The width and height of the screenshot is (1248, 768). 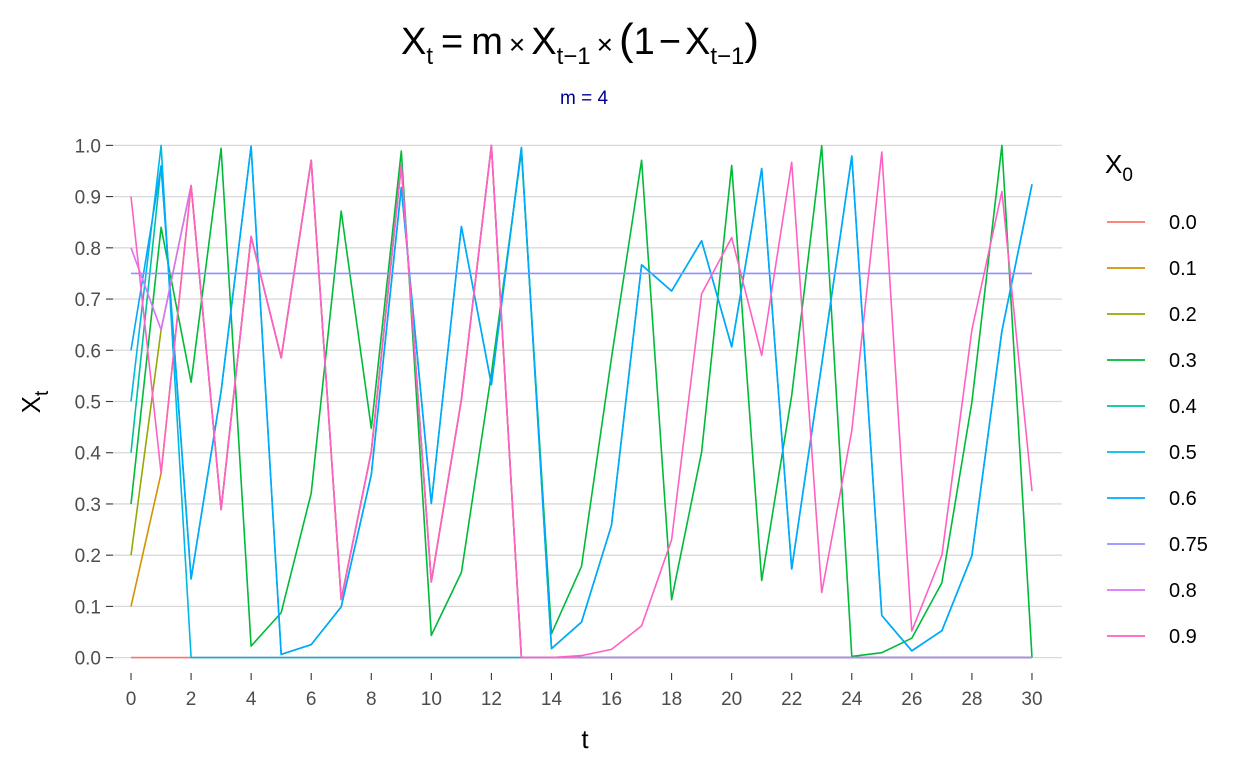 I want to click on y-axis: 0.0 0.1 0.2 0.3 0.4 0.5 0.6 0.7 0.8 0.9 1.0, so click(x=94, y=403).